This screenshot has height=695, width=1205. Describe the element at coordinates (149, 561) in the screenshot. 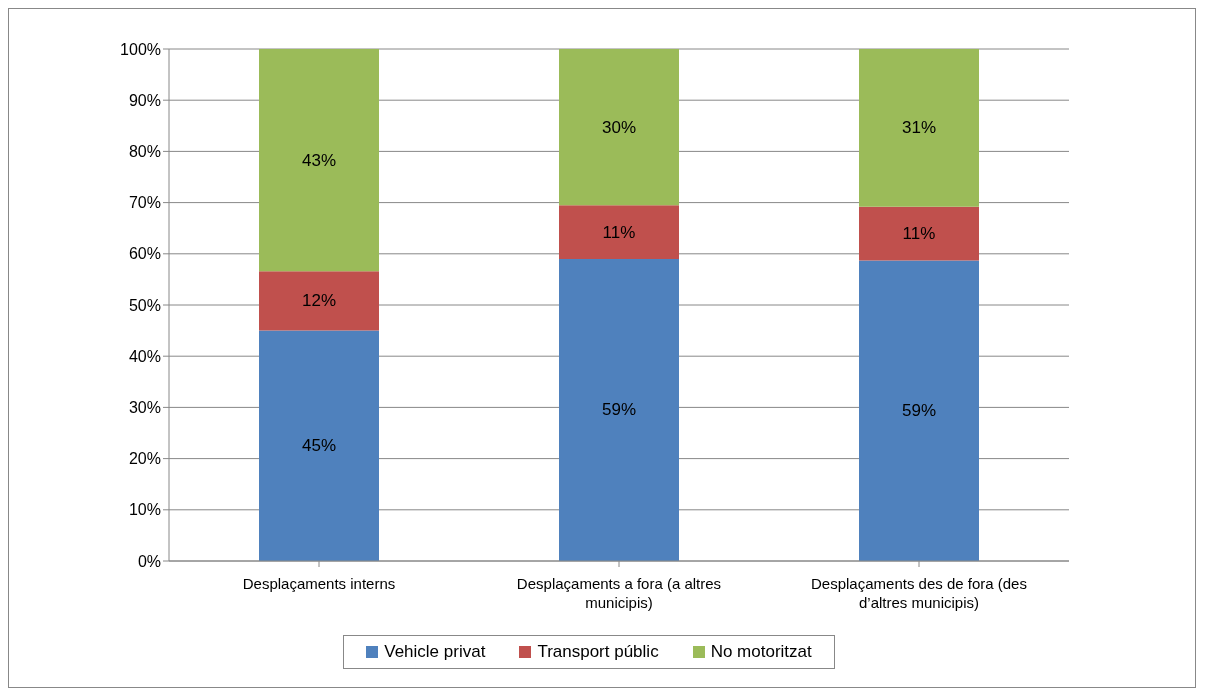

I see `y-tick-label: 0%` at that location.